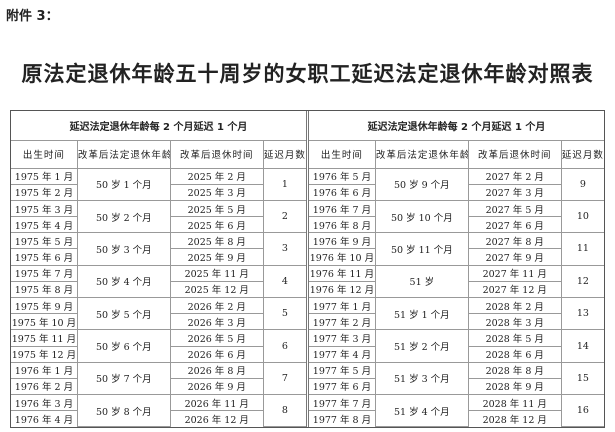  What do you see at coordinates (514, 322) in the screenshot?
I see `retirement-time-cell: 2028 年 3 月` at bounding box center [514, 322].